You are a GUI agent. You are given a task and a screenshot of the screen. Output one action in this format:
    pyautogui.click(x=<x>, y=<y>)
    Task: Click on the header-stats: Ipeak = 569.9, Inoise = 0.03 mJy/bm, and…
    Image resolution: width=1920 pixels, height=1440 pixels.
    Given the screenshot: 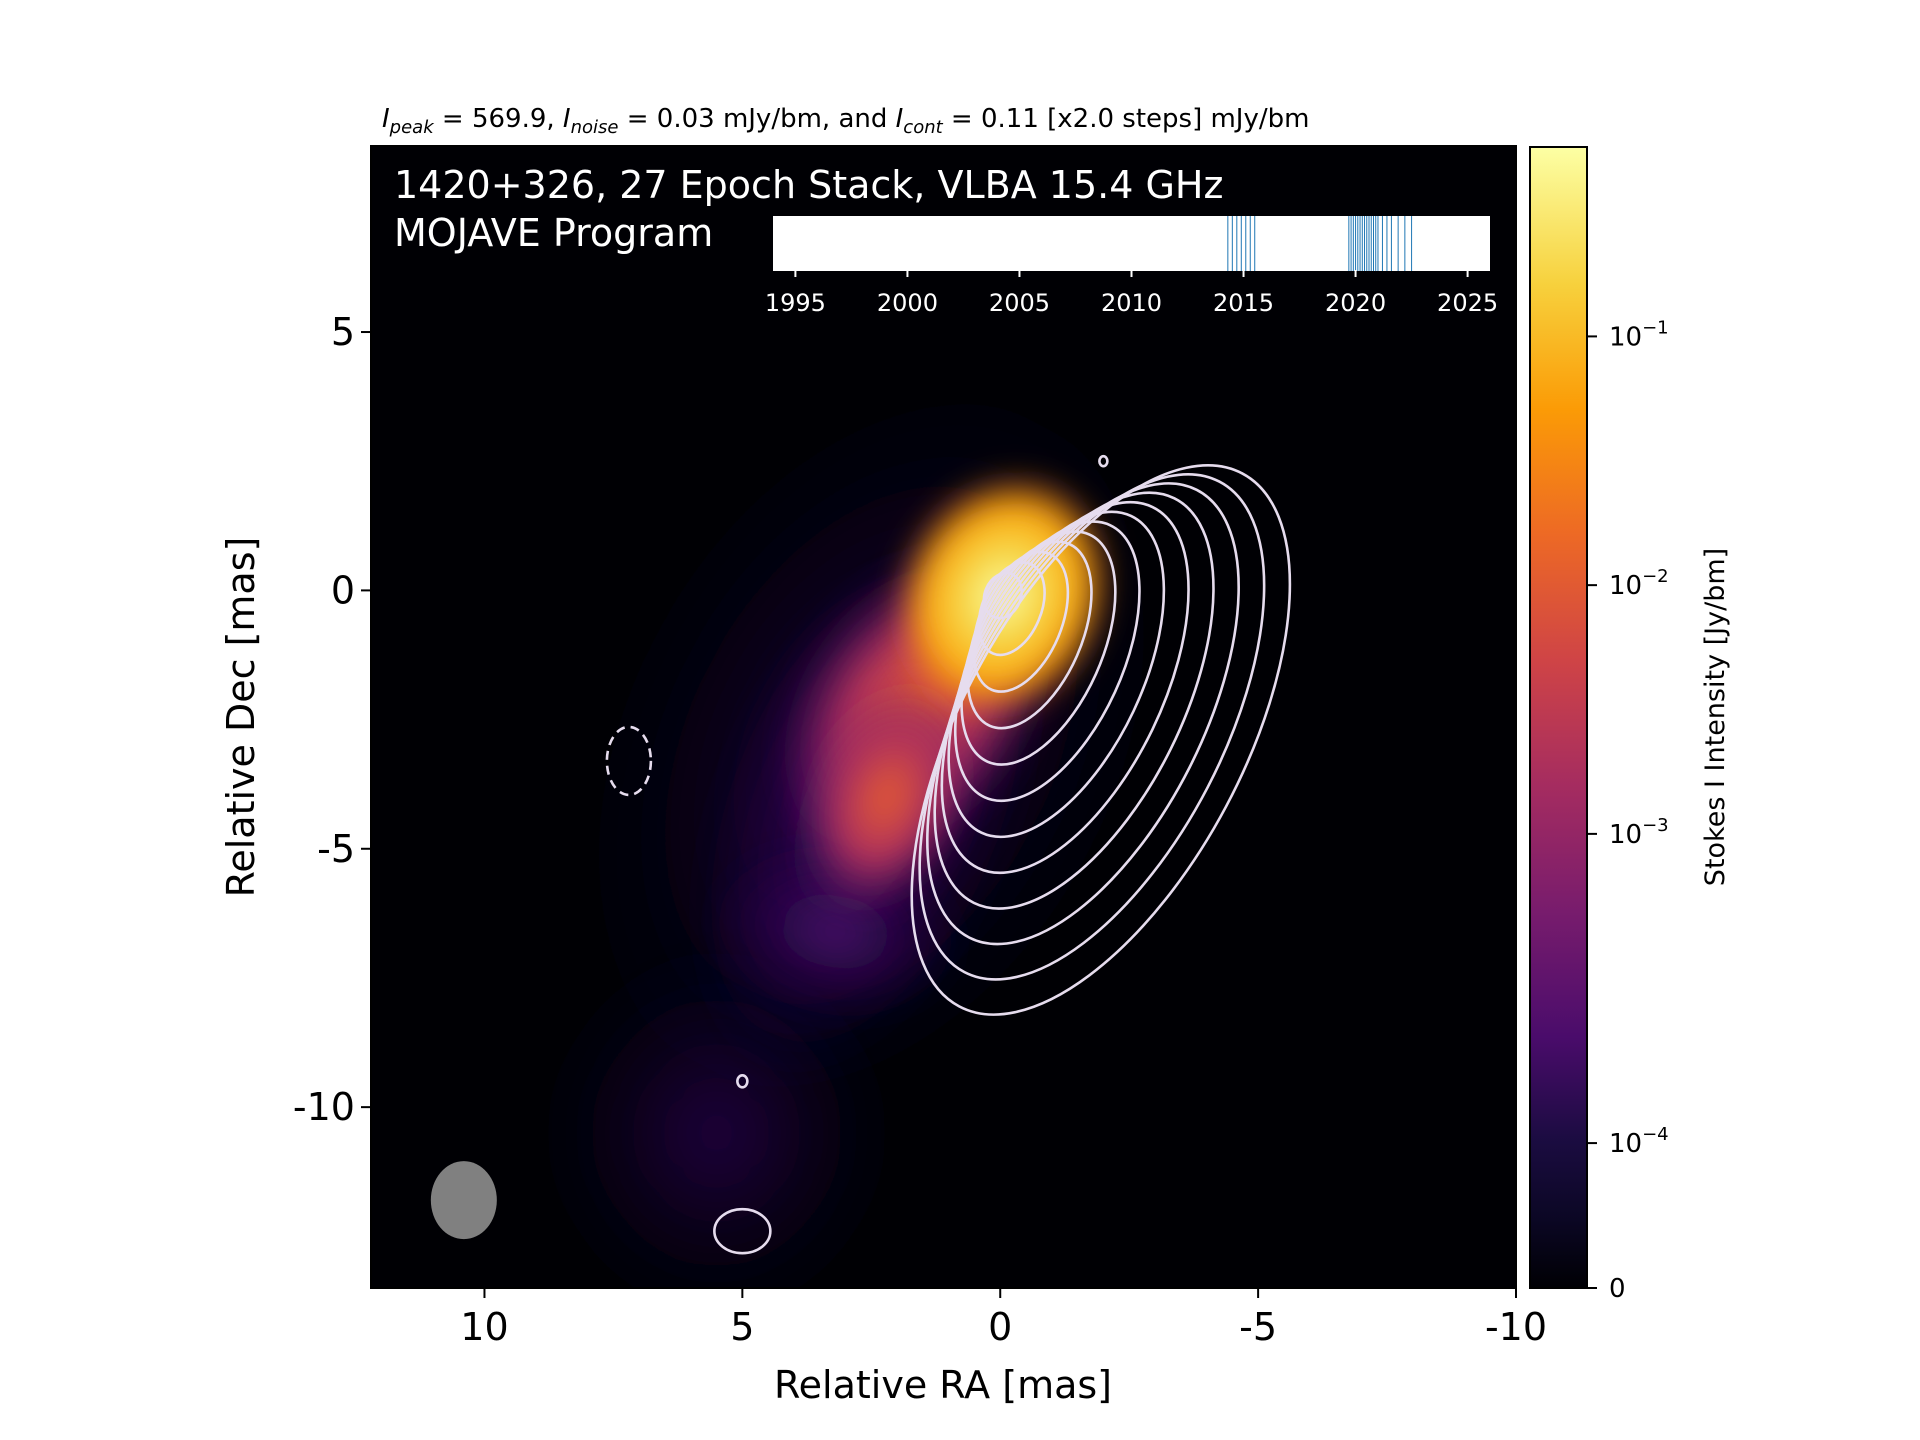 What is the action you would take?
    pyautogui.click(x=845, y=121)
    